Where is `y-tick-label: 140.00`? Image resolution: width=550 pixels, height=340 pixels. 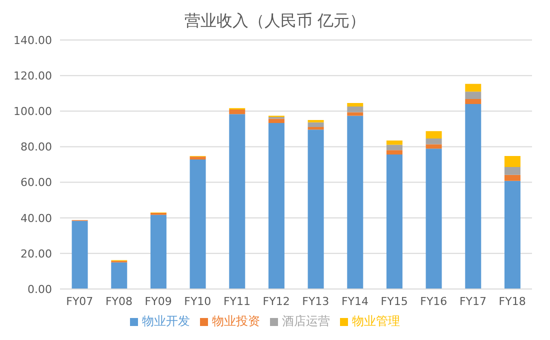
y-tick-label: 140.00 is located at coordinates (33, 40).